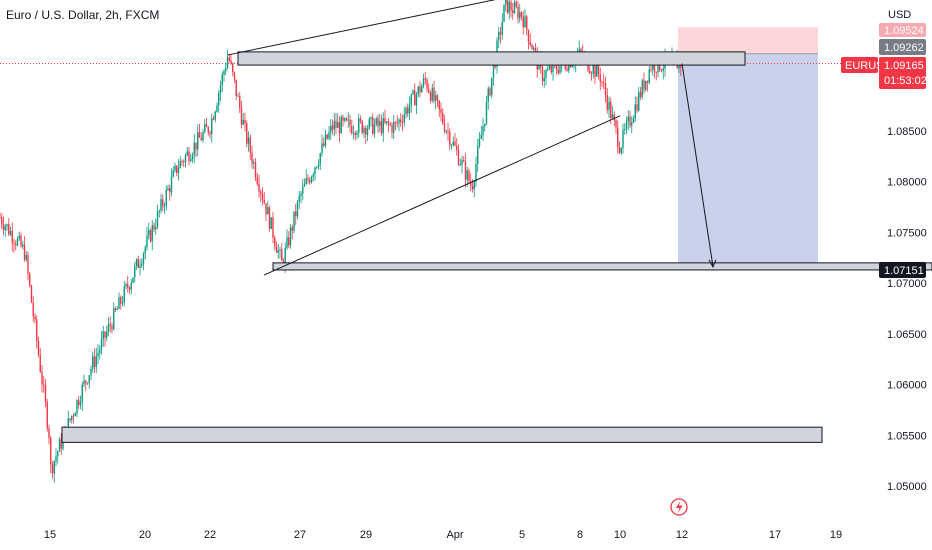  I want to click on last-price-tag: 1.09165 01:53:02, so click(903, 73).